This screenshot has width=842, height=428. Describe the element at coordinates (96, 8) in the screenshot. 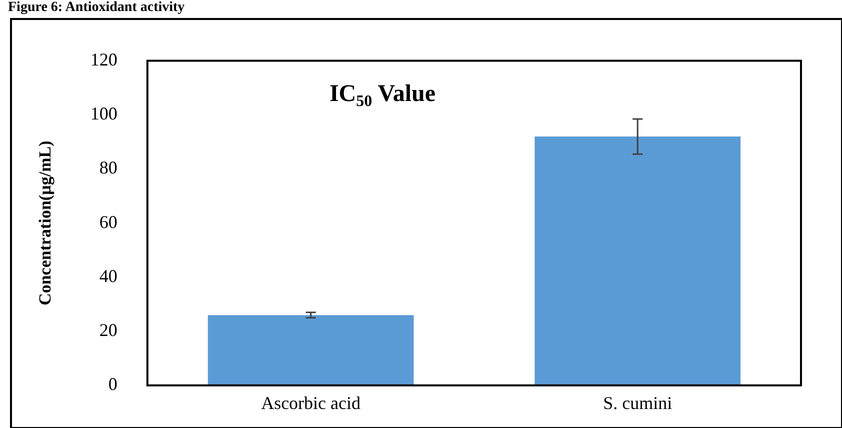

I see `caption: Figure 6: Antioxidant activity` at that location.